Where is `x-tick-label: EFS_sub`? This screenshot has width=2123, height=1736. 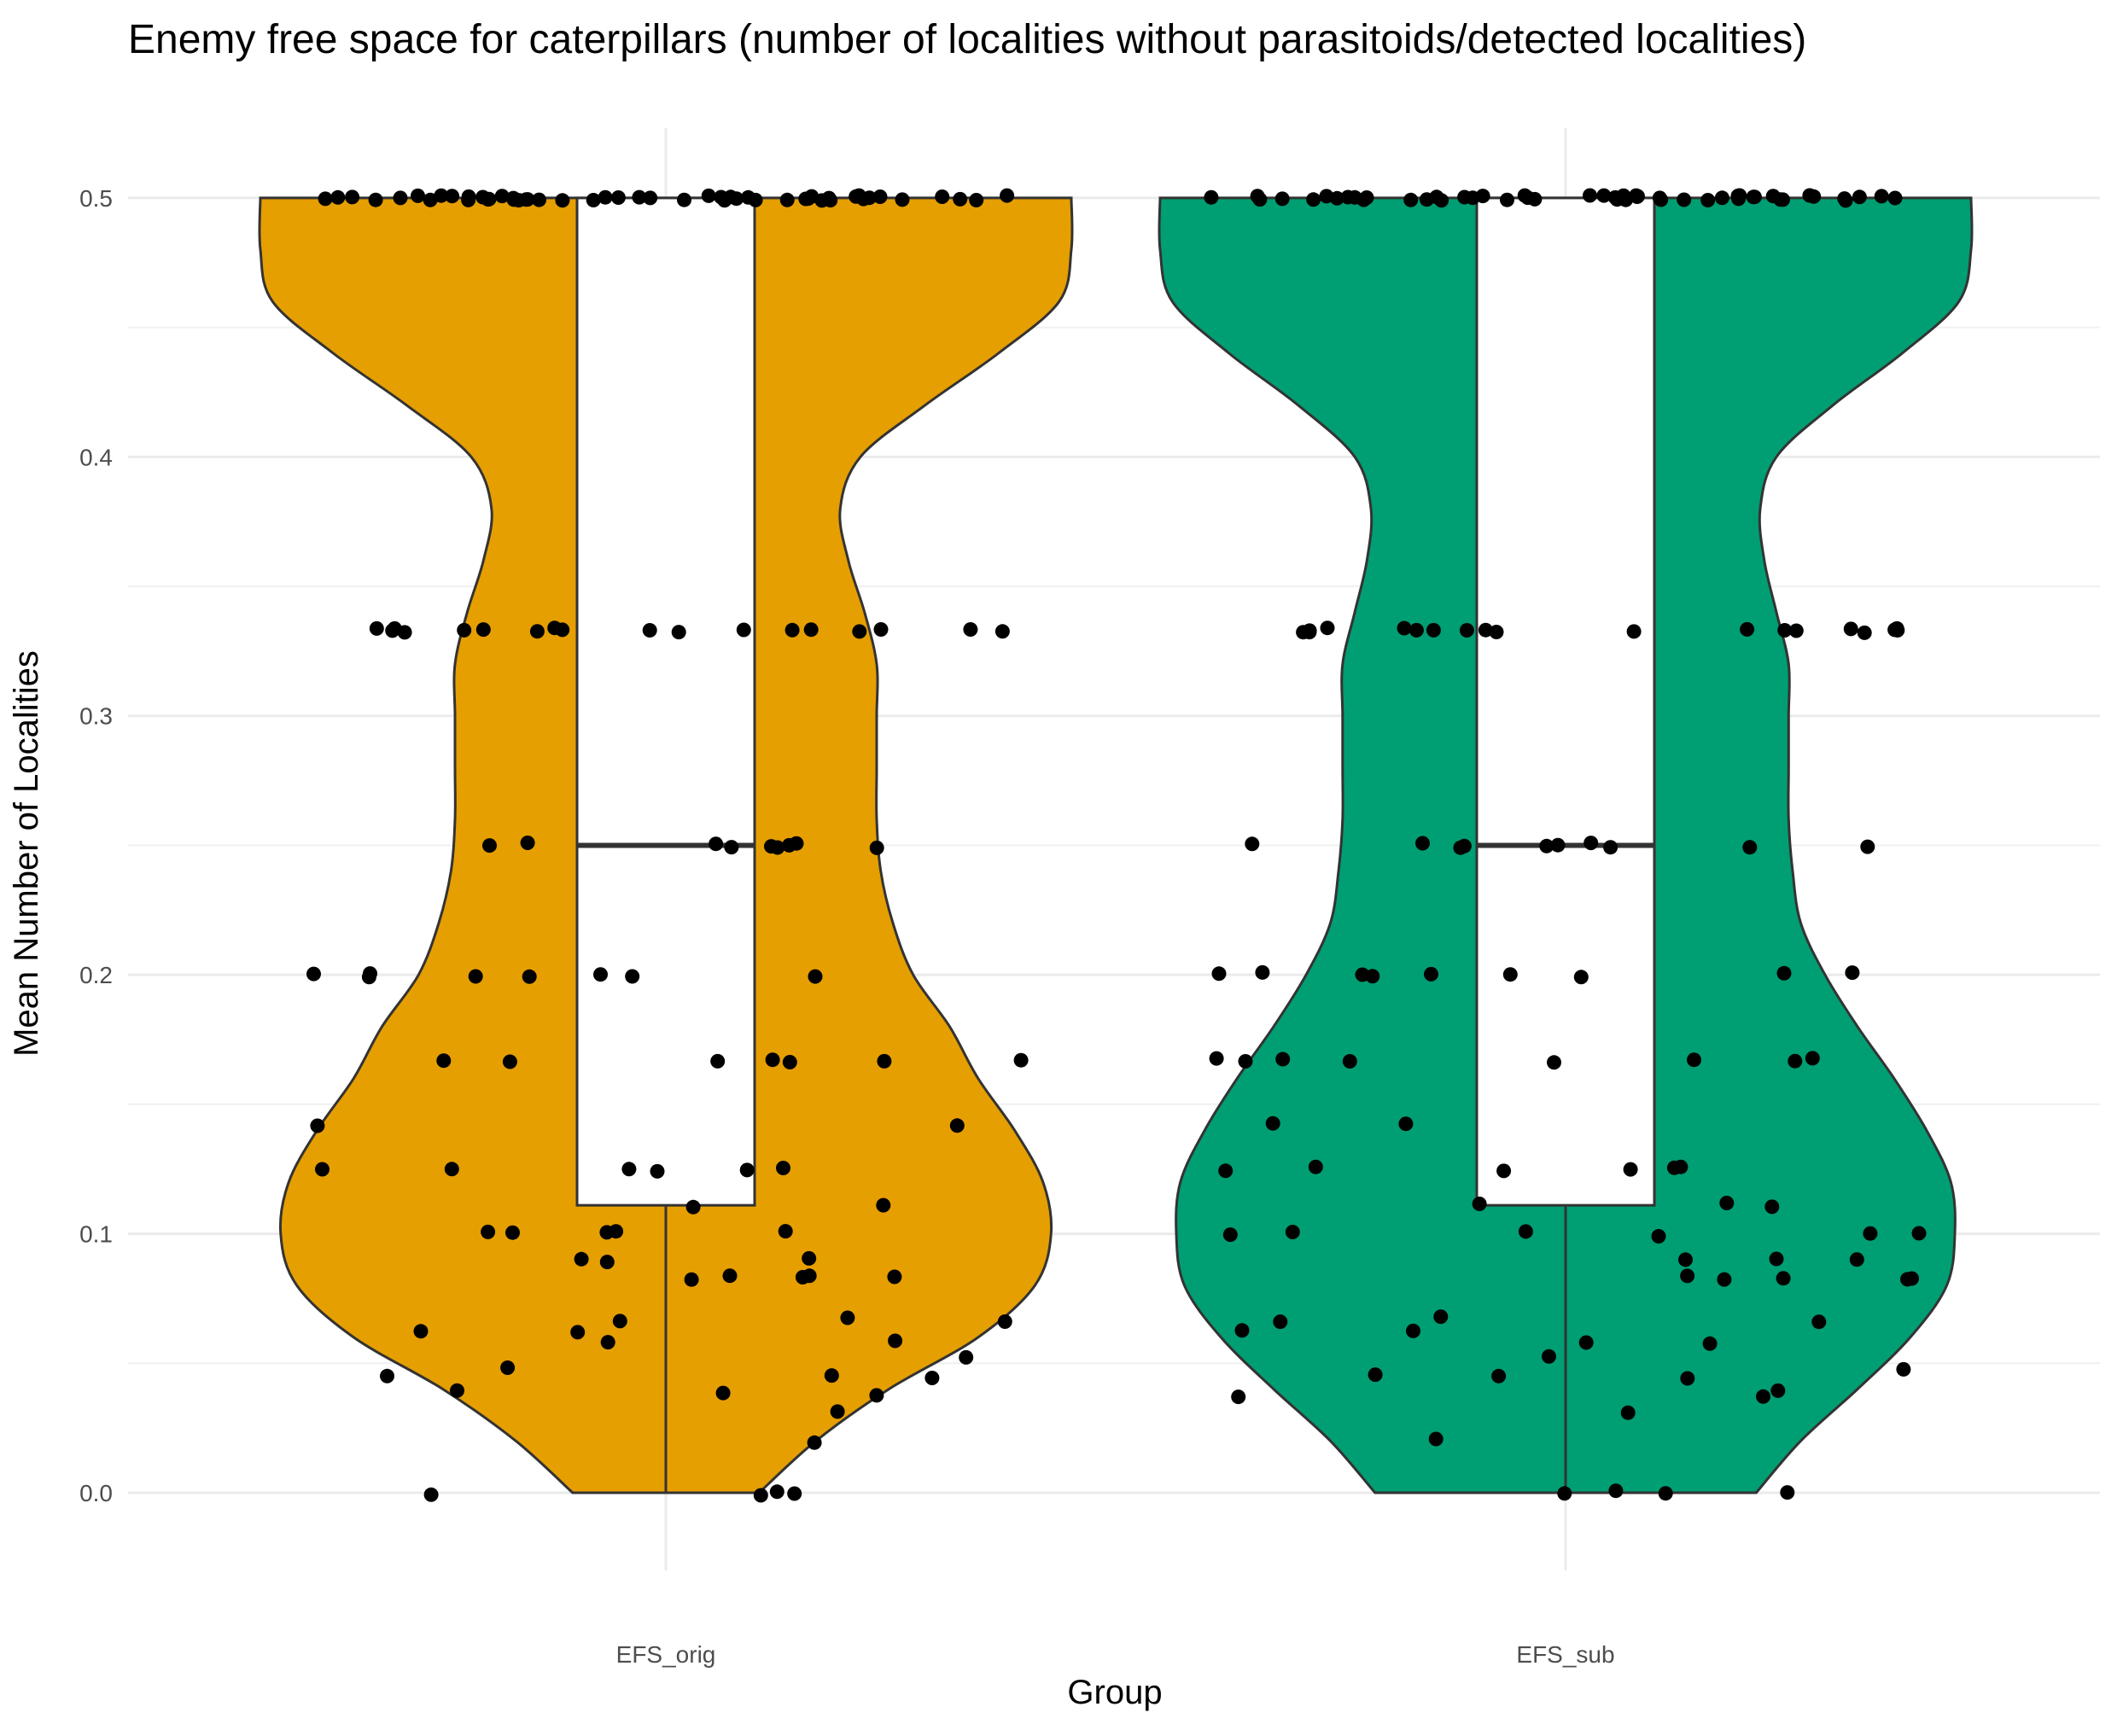 x-tick-label: EFS_sub is located at coordinates (1565, 1654).